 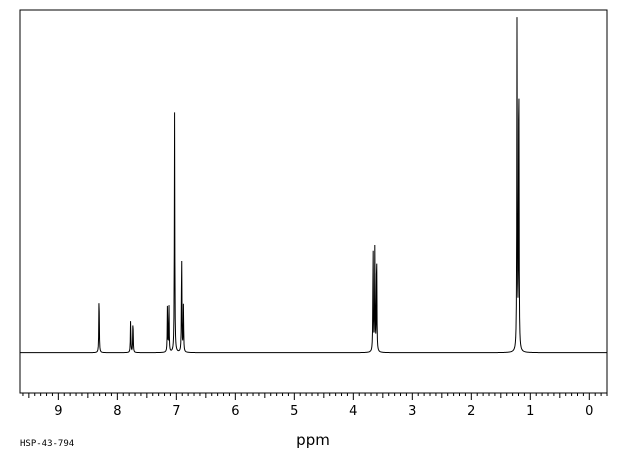 I want to click on x-axis-title: ppm, so click(x=313, y=440).